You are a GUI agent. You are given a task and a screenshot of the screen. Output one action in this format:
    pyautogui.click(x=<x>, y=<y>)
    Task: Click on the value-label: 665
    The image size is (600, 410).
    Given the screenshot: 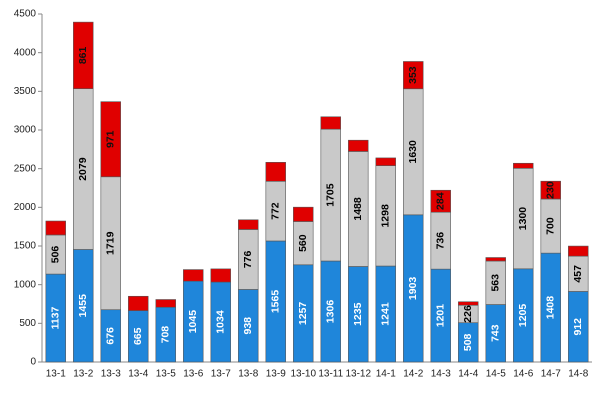 What is the action you would take?
    pyautogui.click(x=138, y=336)
    